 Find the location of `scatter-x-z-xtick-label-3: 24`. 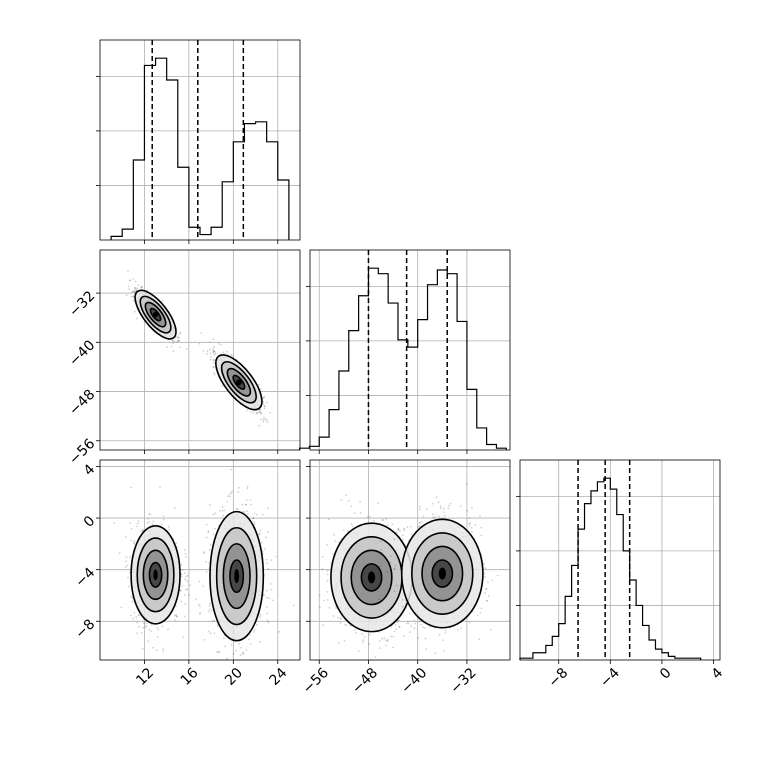

scatter-x-z-xtick-label-3: 24 is located at coordinates (279, 677).